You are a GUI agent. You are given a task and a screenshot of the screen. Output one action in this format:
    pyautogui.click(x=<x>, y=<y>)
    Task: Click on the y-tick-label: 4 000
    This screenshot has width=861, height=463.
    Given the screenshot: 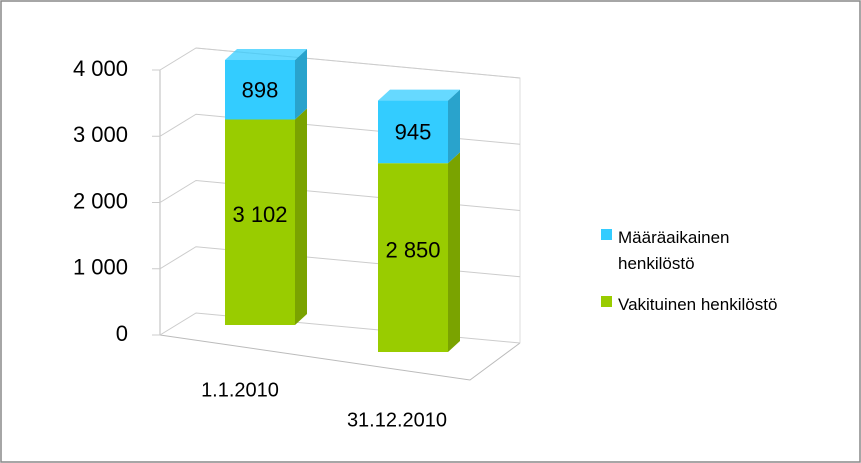 What is the action you would take?
    pyautogui.click(x=100, y=68)
    